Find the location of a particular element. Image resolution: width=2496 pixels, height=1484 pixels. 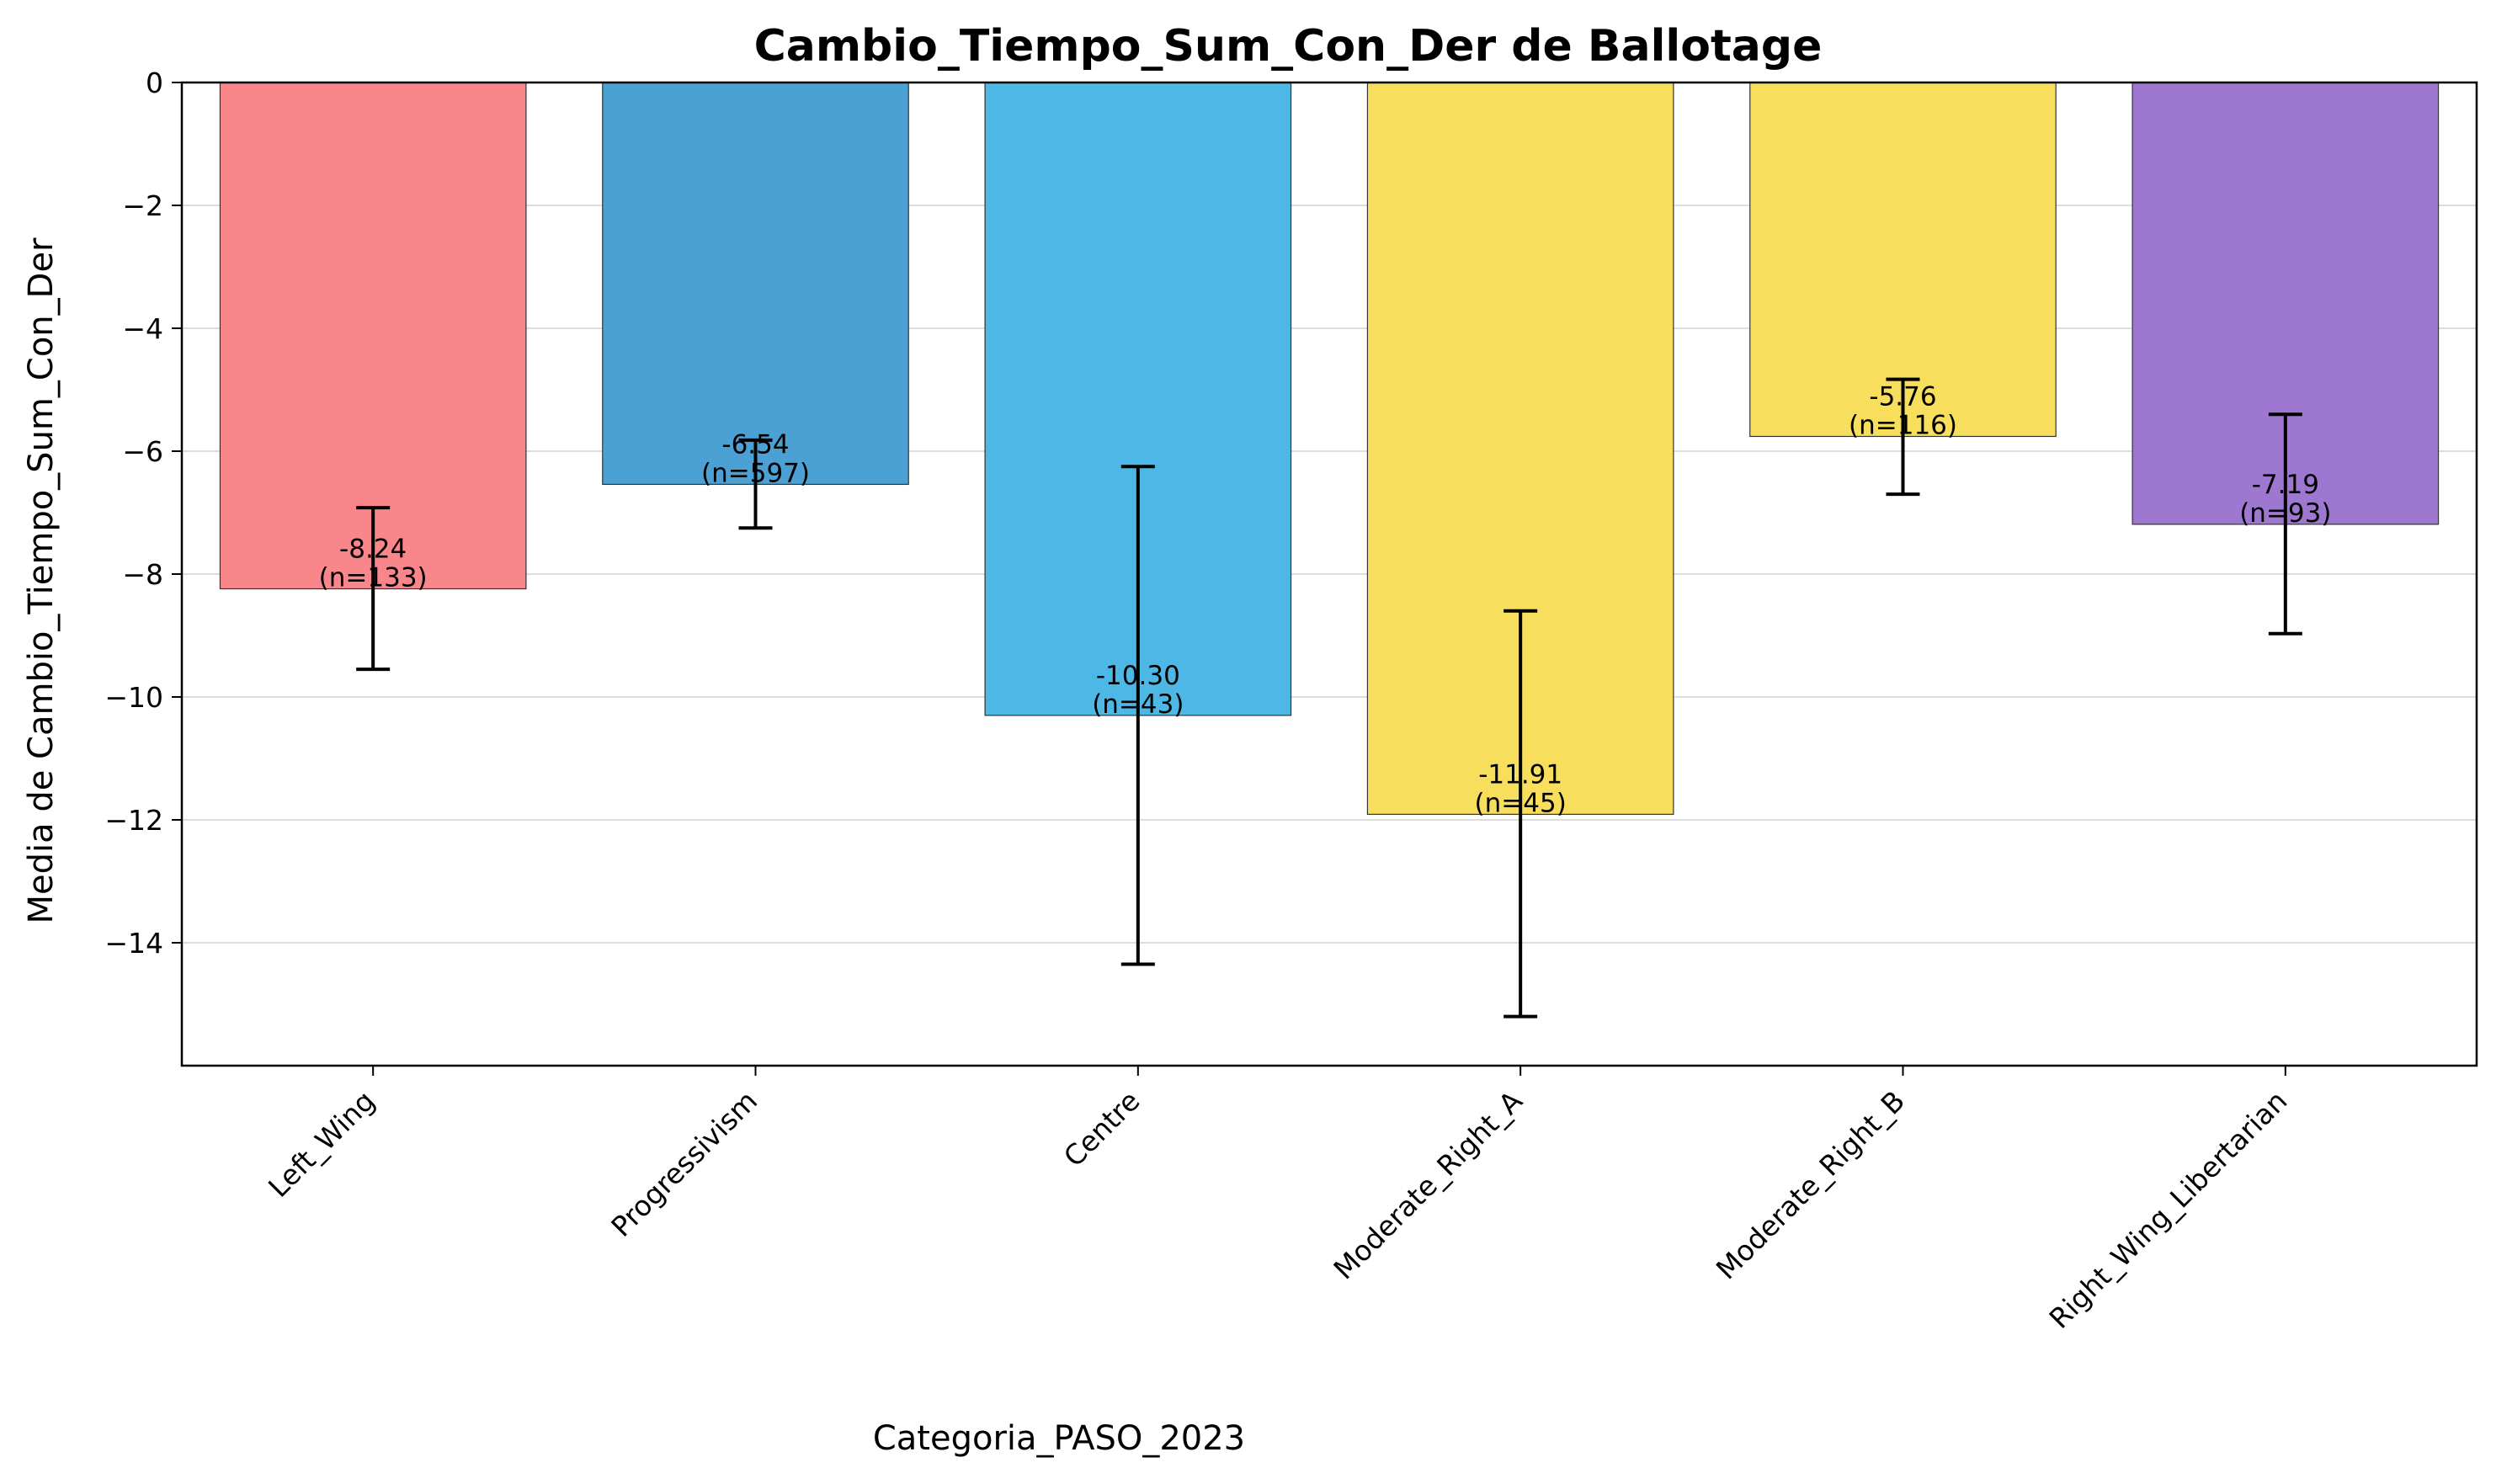

value-label: -6.54 is located at coordinates (755, 444).